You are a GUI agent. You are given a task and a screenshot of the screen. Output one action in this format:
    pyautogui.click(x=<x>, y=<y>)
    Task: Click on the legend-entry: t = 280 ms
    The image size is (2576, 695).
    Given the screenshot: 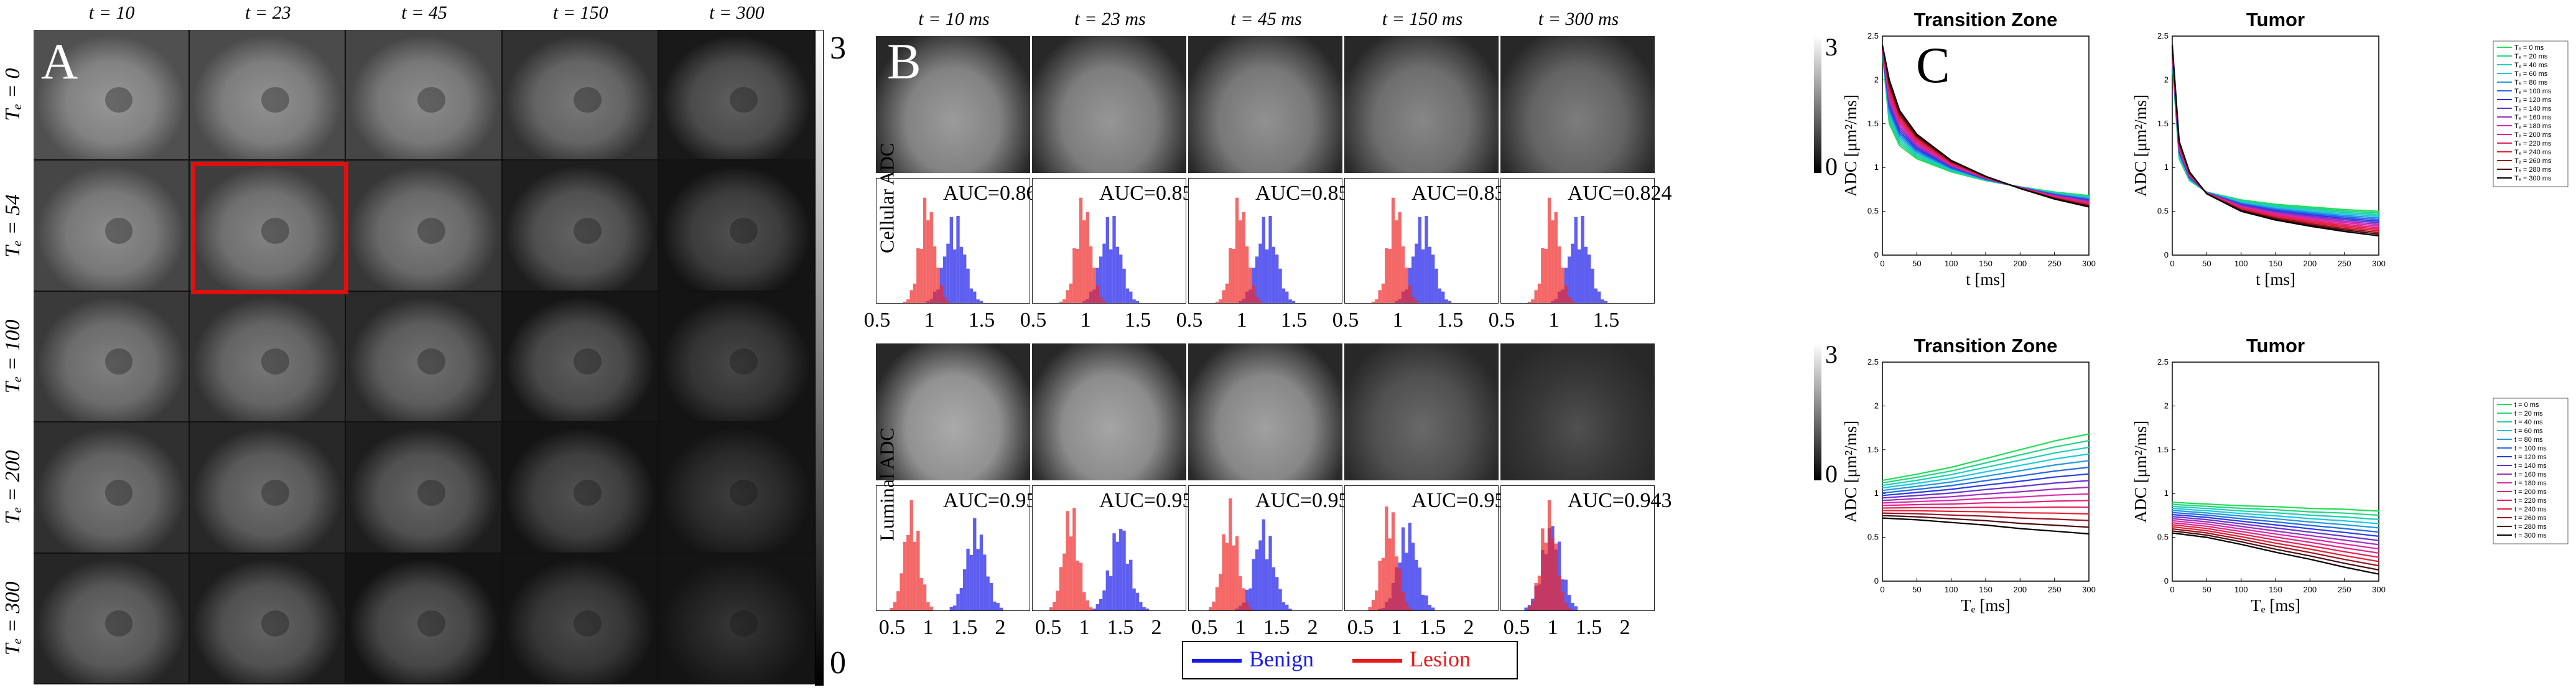 What is the action you would take?
    pyautogui.click(x=2530, y=527)
    